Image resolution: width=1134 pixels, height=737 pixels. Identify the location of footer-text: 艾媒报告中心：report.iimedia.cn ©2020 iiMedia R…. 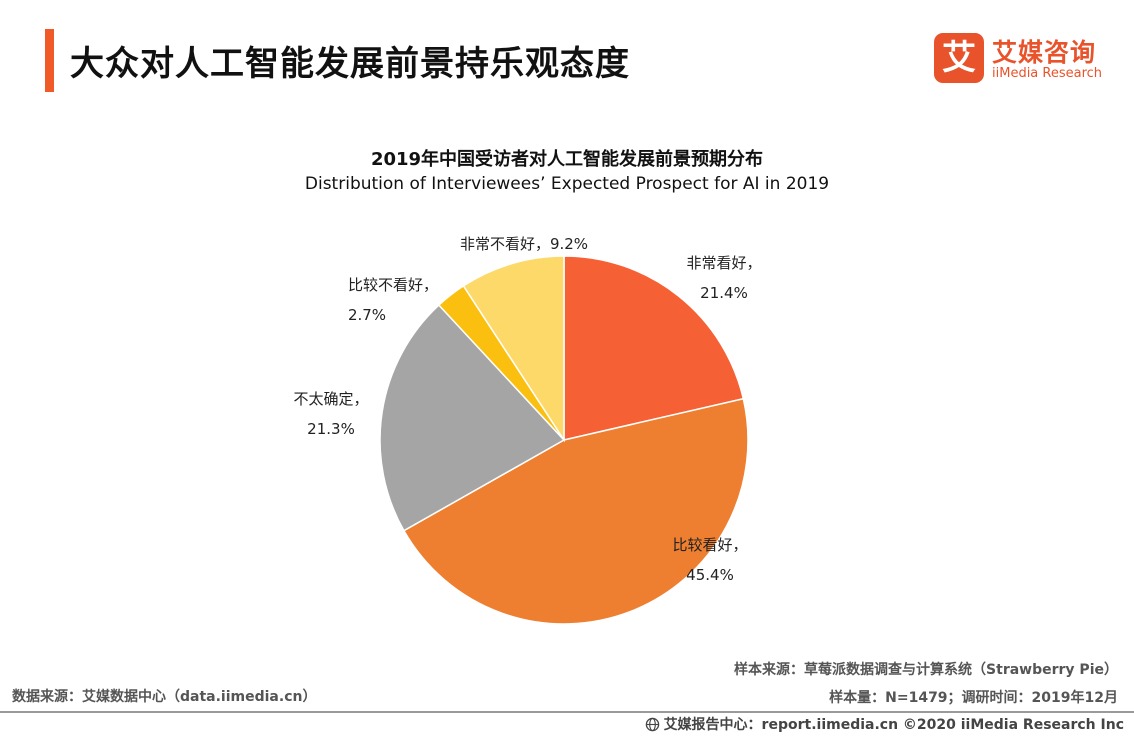
(893, 725).